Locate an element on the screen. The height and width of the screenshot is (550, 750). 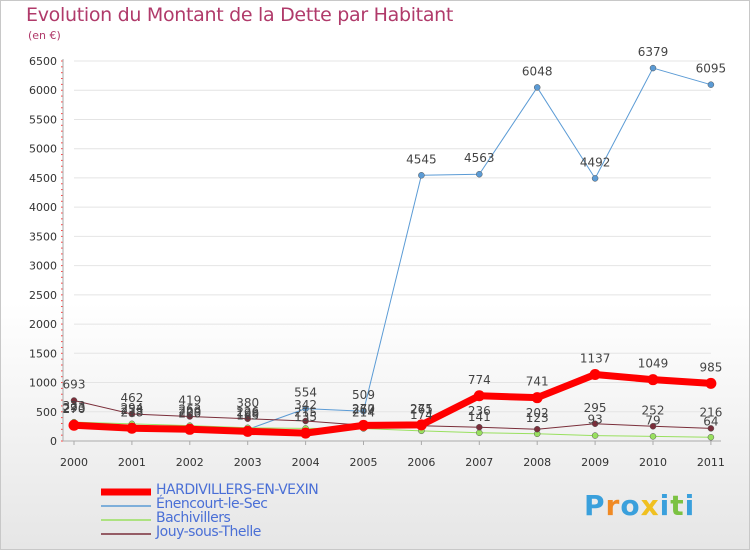
logo-letter: o is located at coordinates (630, 505).